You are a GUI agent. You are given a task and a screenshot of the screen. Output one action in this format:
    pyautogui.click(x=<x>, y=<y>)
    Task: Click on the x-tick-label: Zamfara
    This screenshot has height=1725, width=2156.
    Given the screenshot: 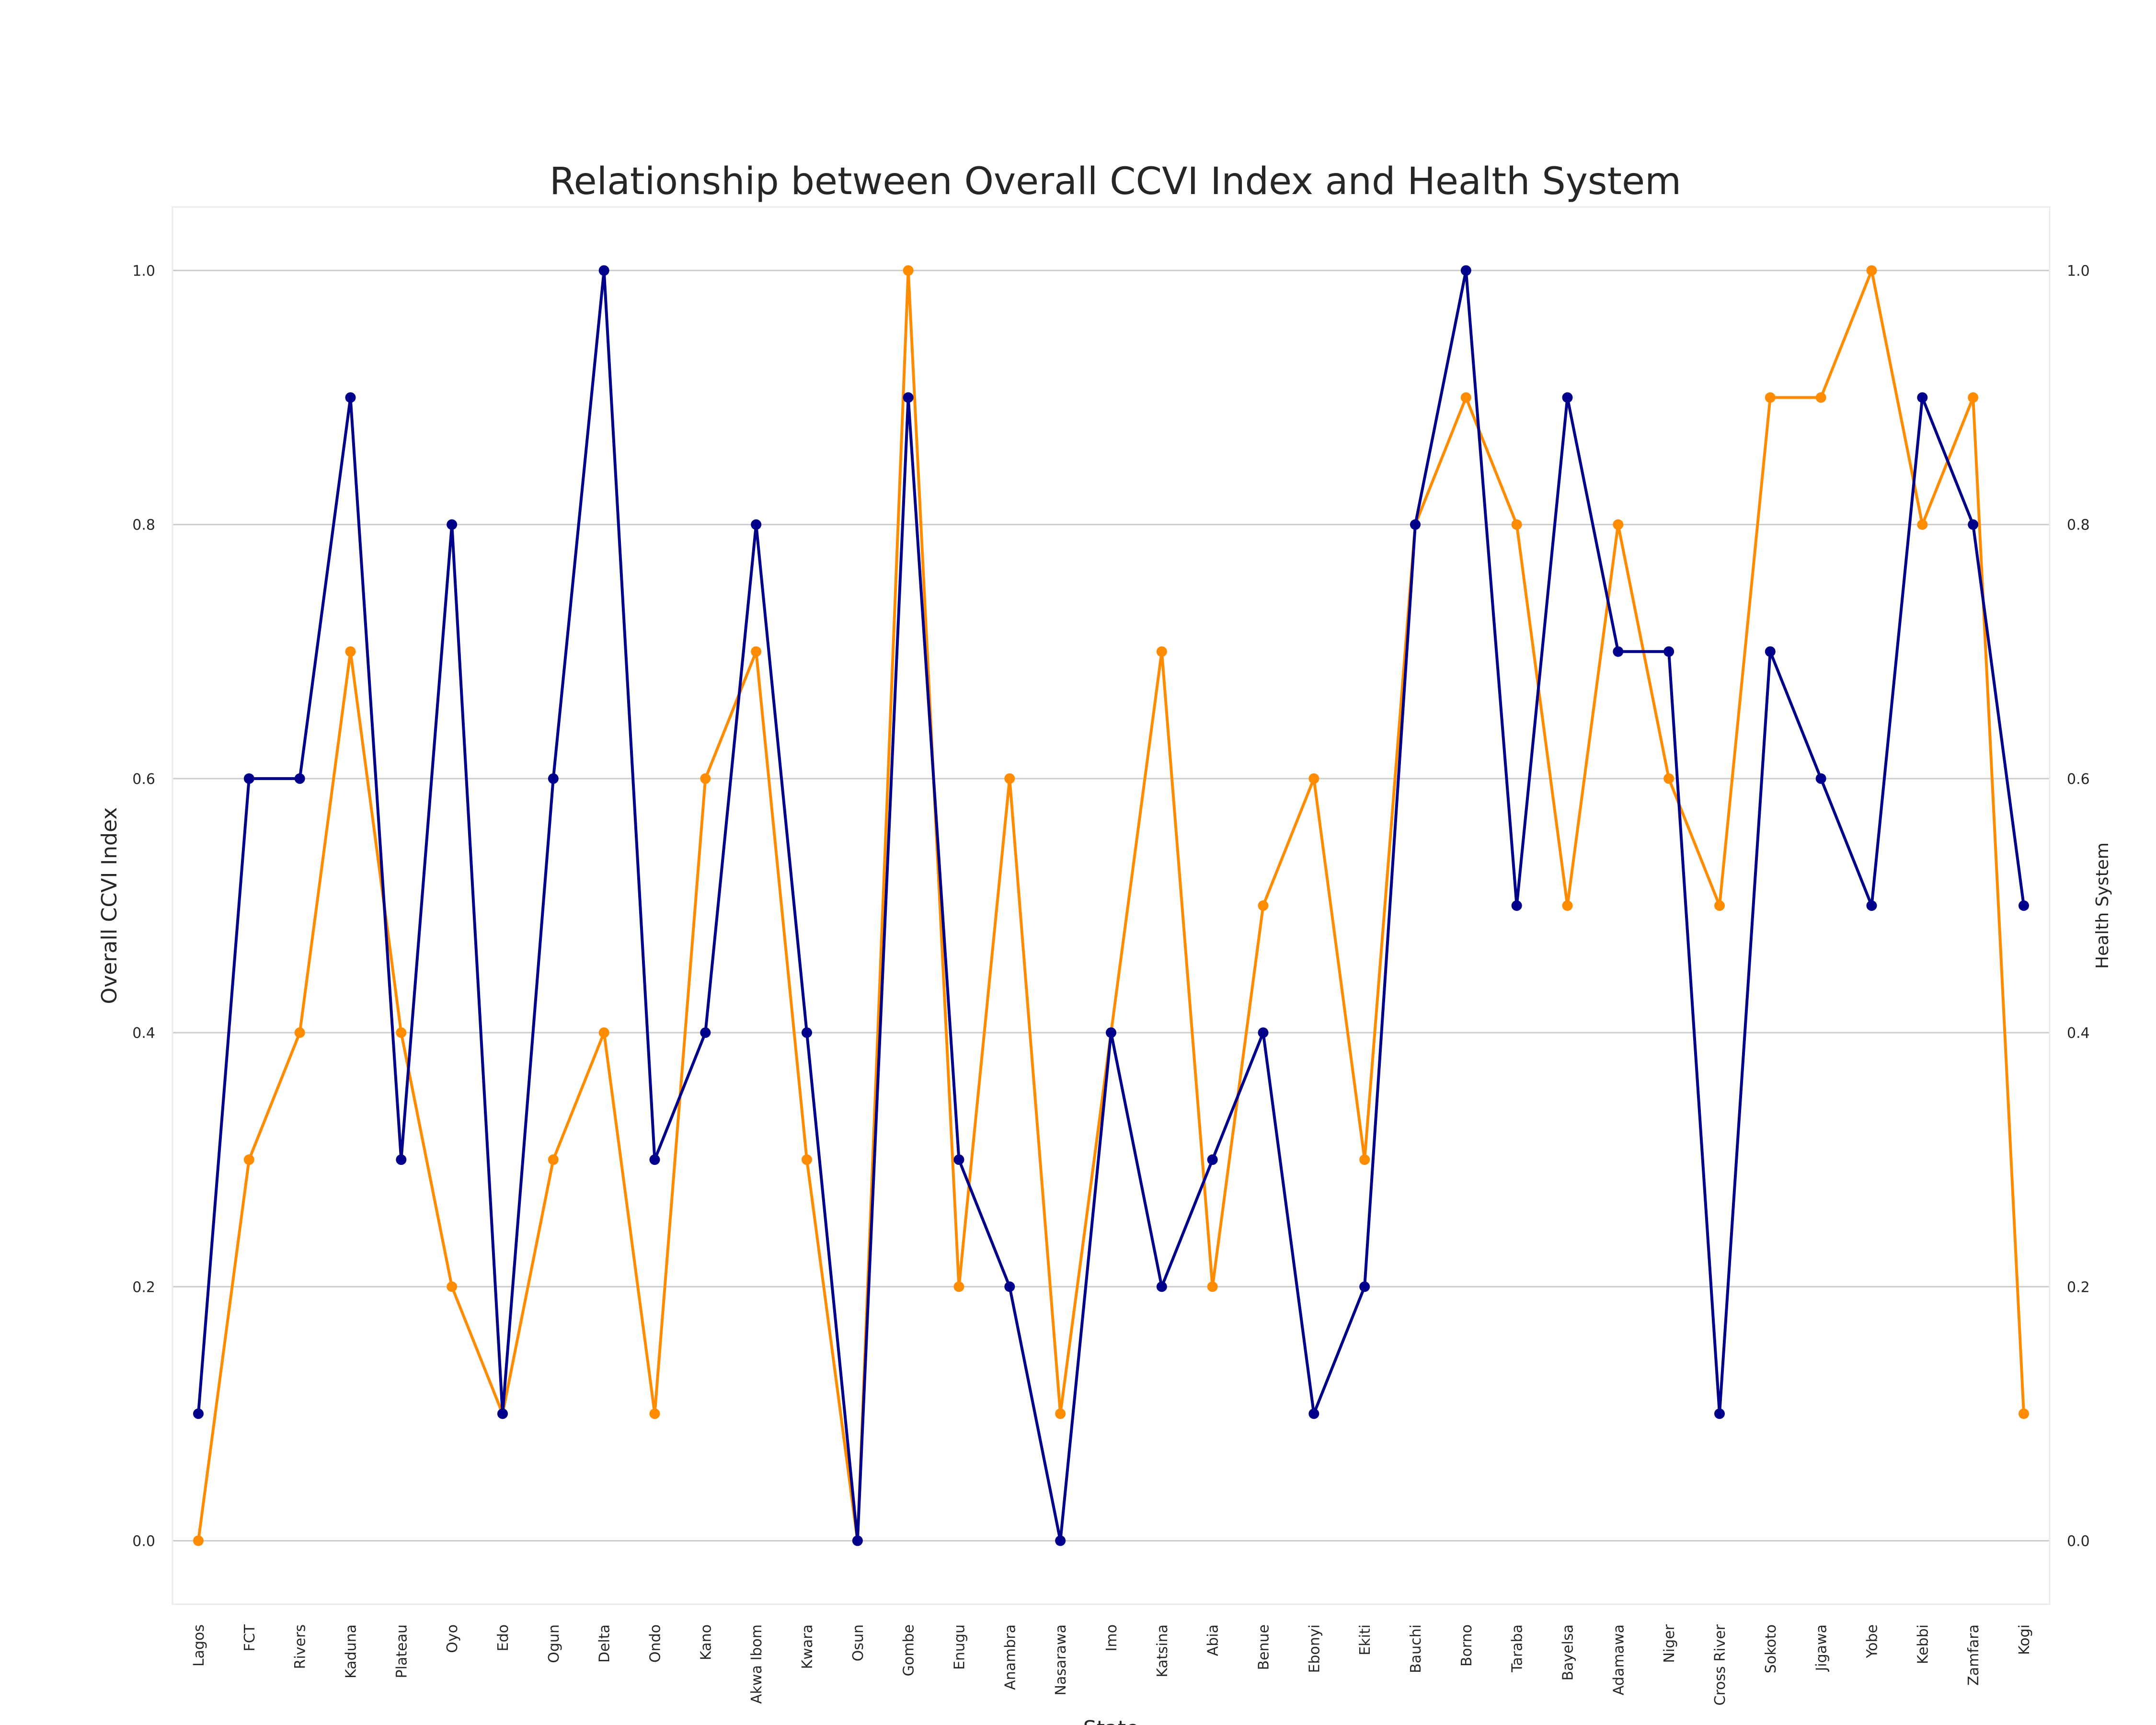 What is the action you would take?
    pyautogui.click(x=1973, y=1655)
    